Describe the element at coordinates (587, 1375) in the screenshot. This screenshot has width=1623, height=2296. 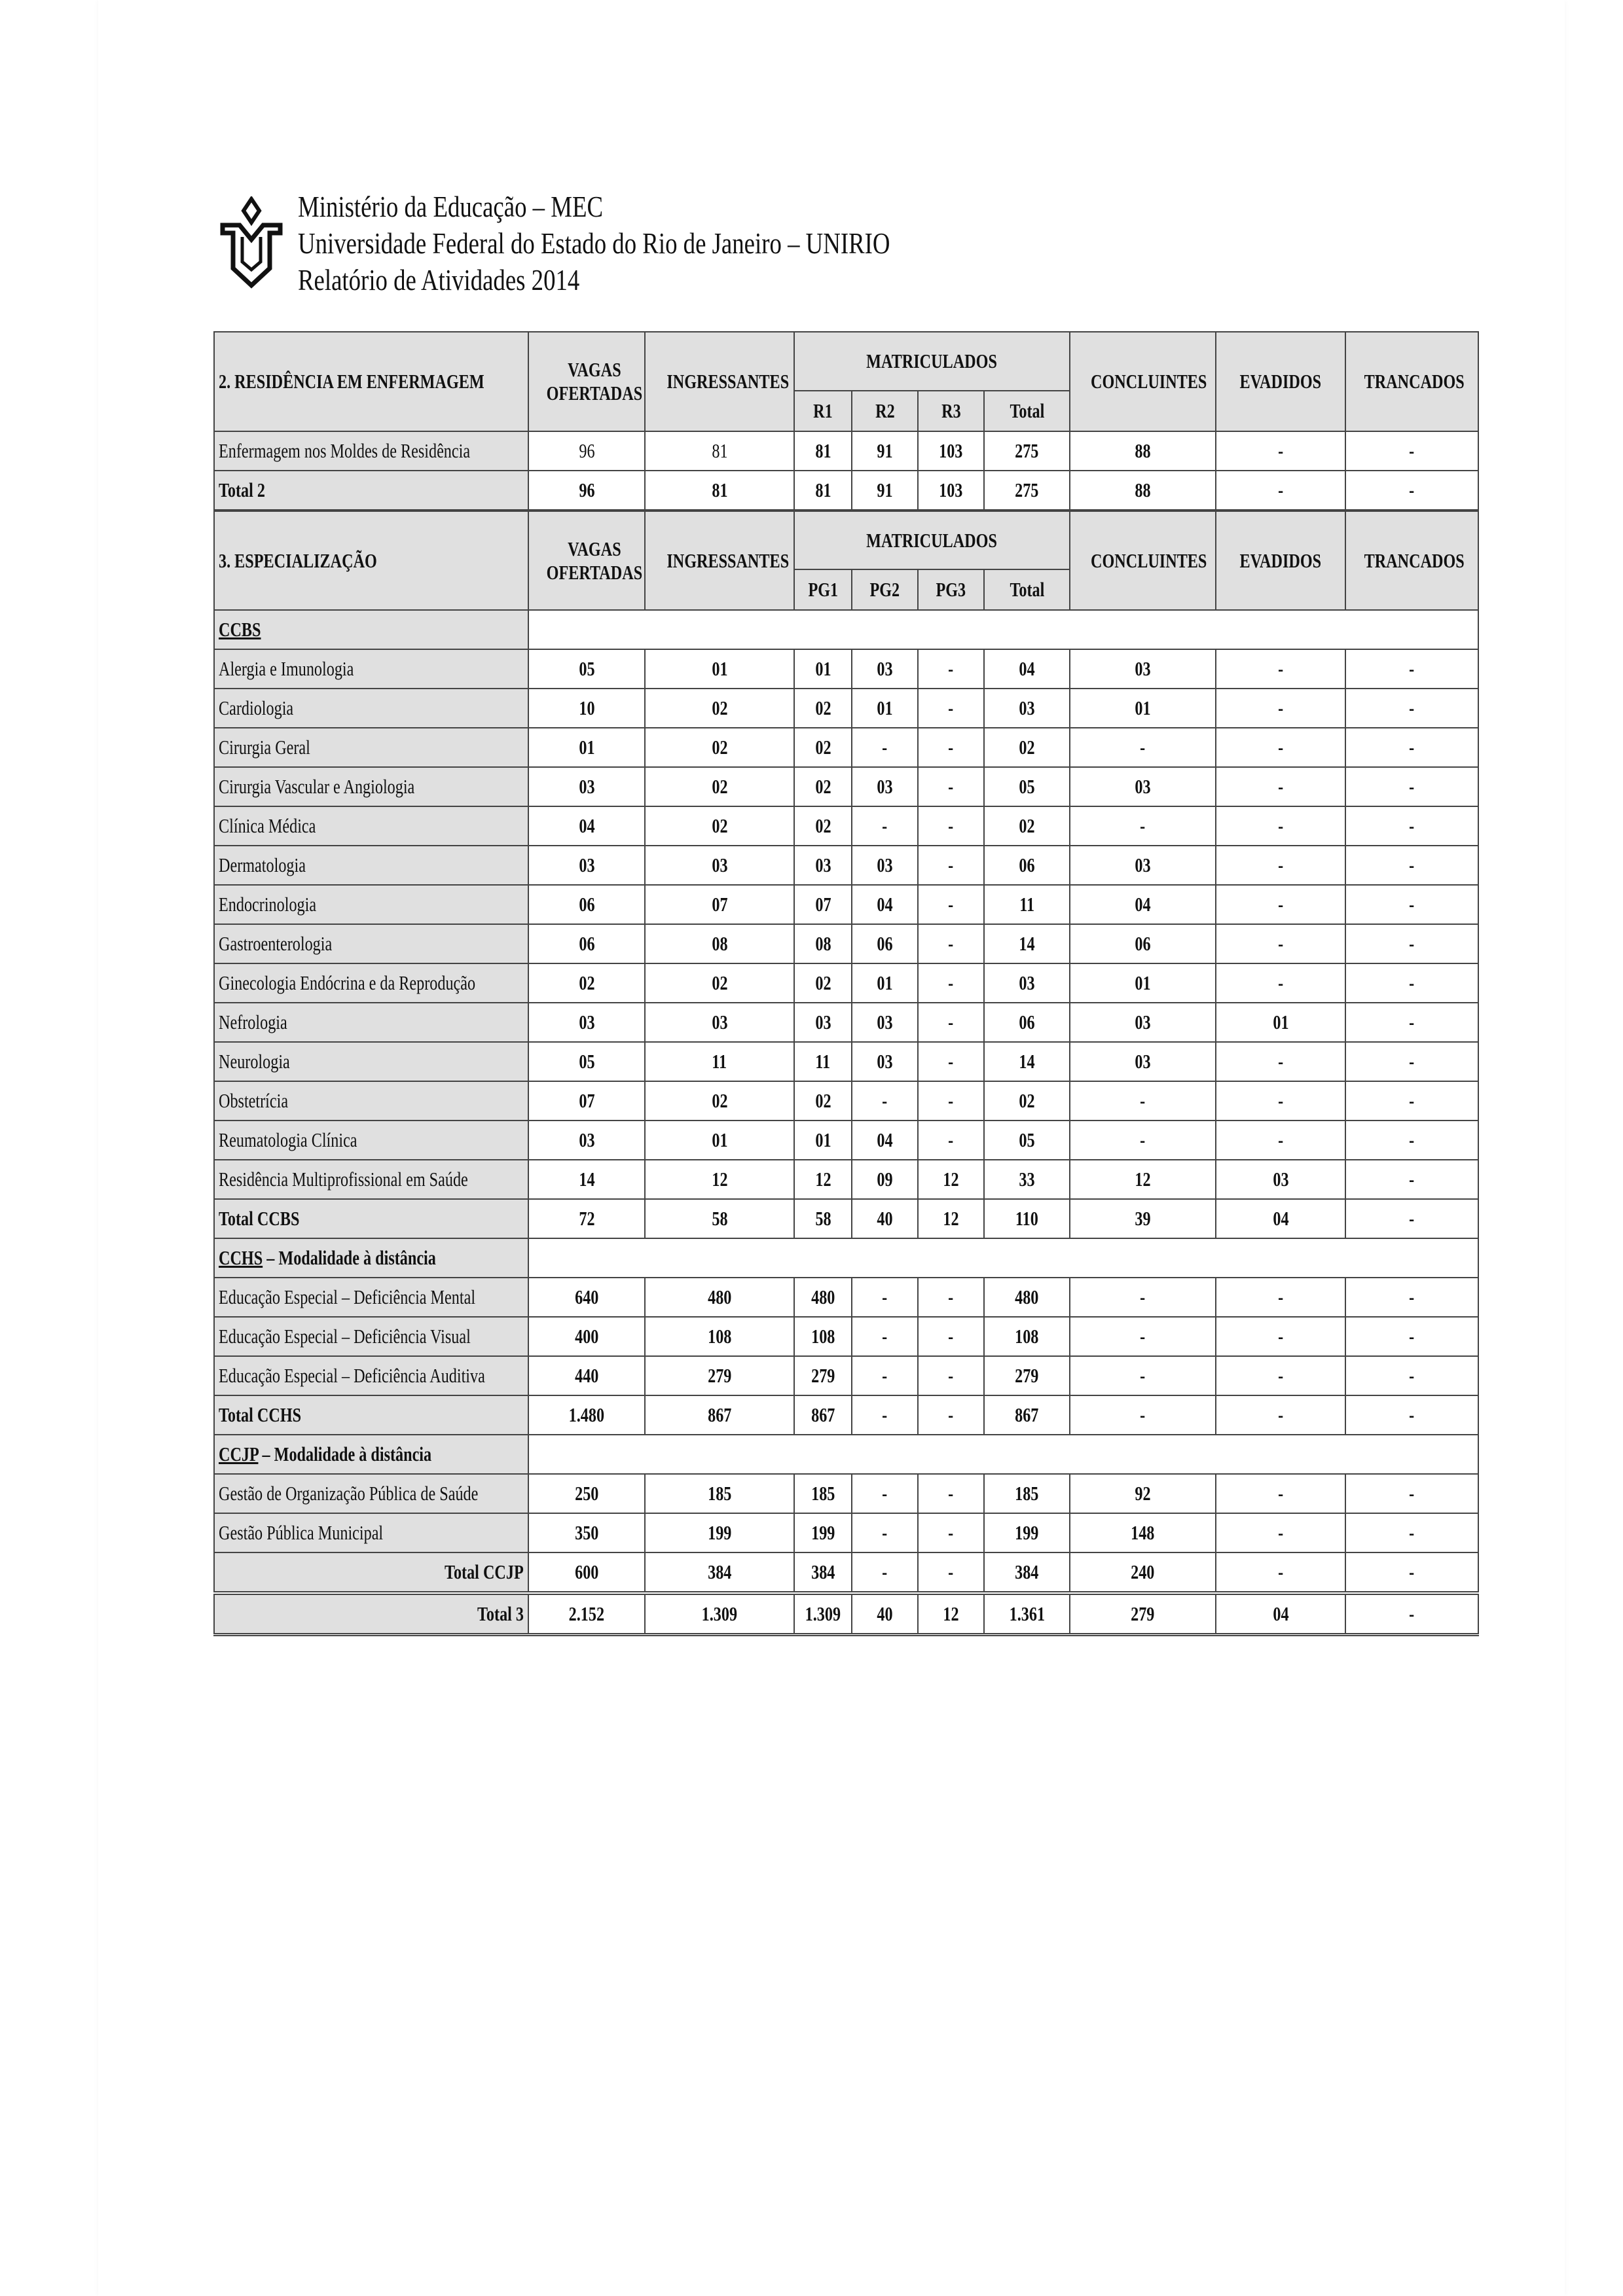
I see `value-cell: 440` at that location.